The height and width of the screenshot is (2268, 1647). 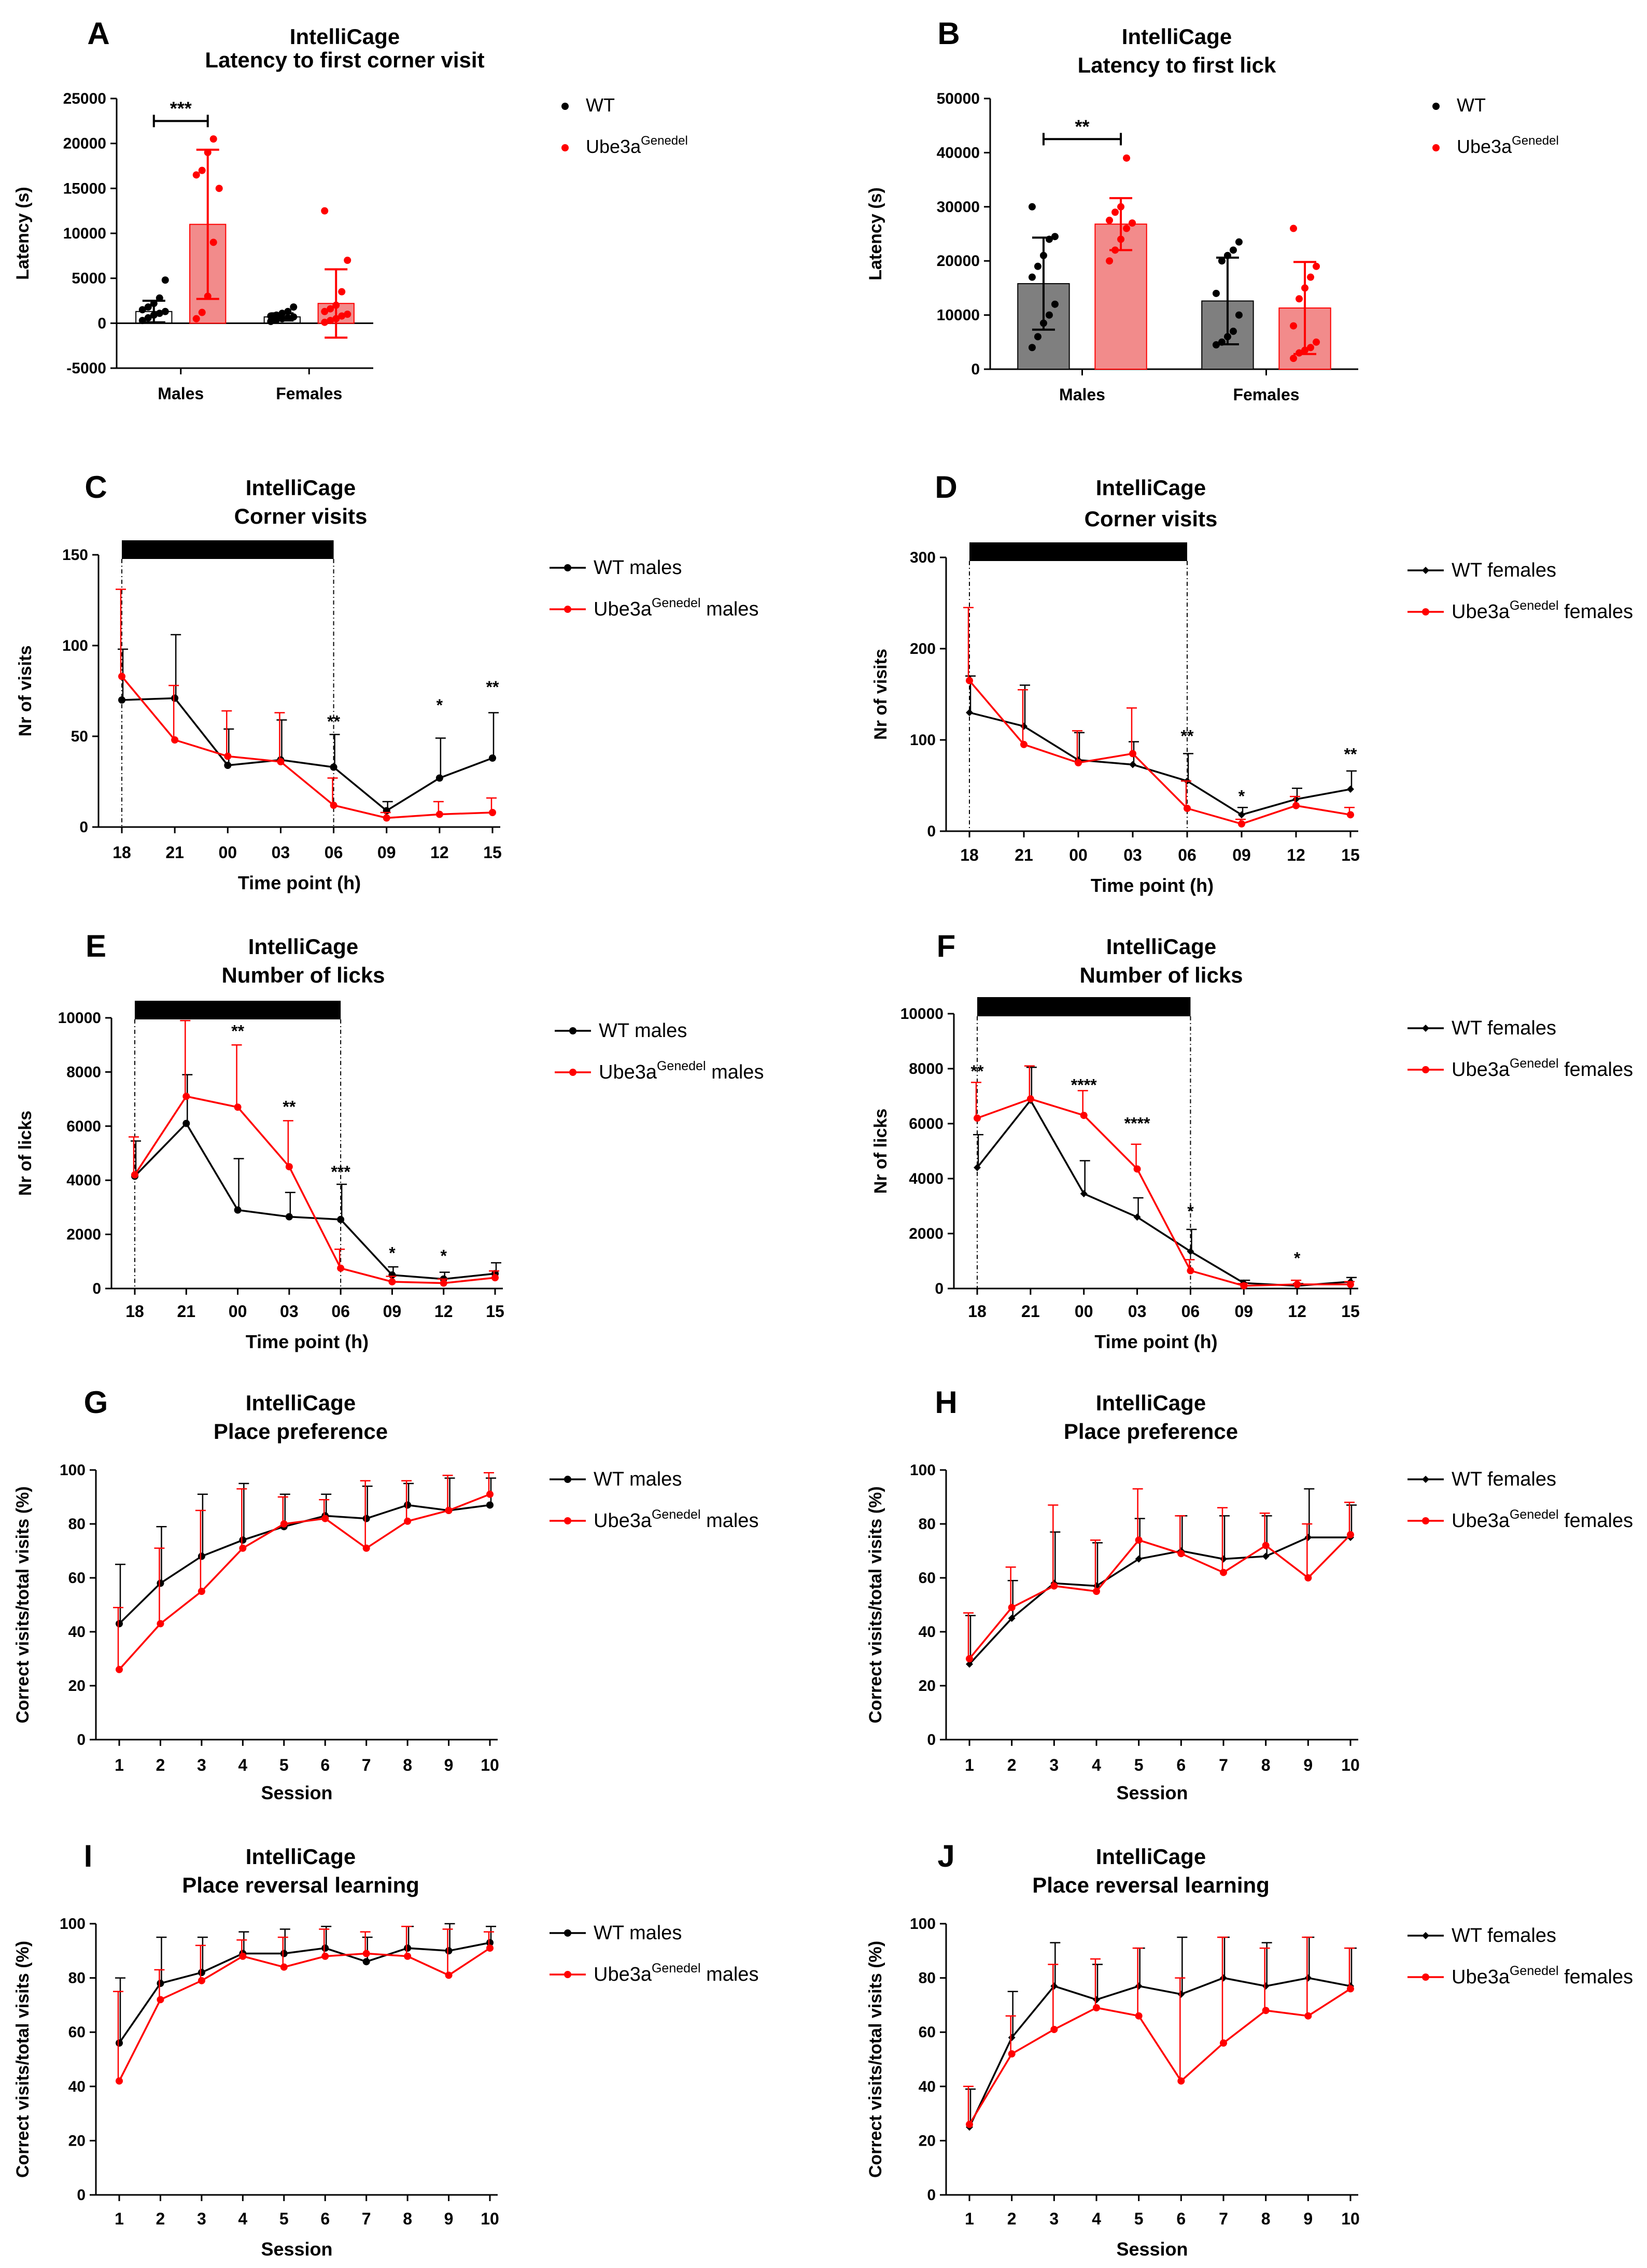 What do you see at coordinates (299, 882) in the screenshot?
I see `x-axis-label: Time point (h)` at bounding box center [299, 882].